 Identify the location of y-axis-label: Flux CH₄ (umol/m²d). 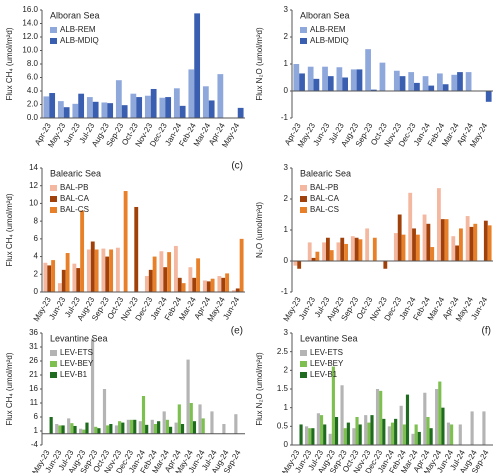
(9, 388).